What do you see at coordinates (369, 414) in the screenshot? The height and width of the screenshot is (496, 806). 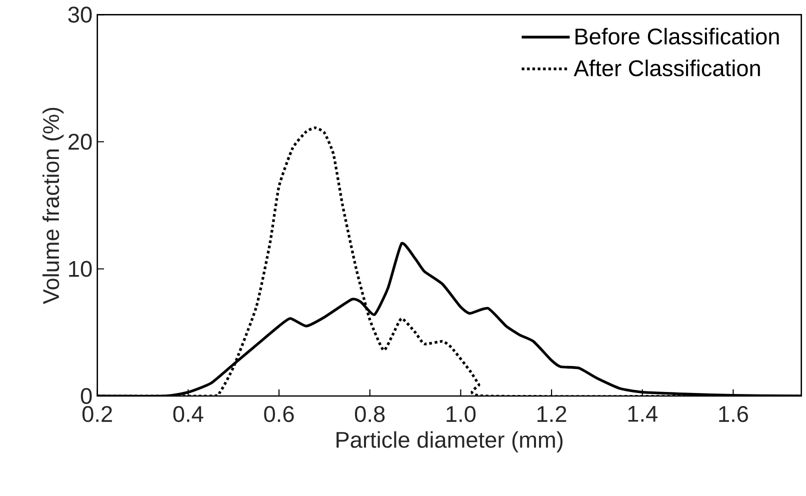 I see `x-tick-label: 0.8` at bounding box center [369, 414].